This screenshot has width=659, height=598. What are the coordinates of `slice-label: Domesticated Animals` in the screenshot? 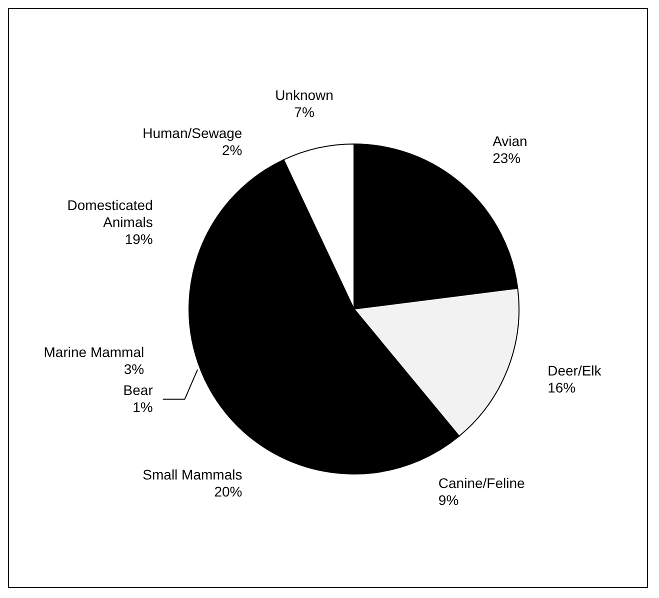 It's located at (110, 213).